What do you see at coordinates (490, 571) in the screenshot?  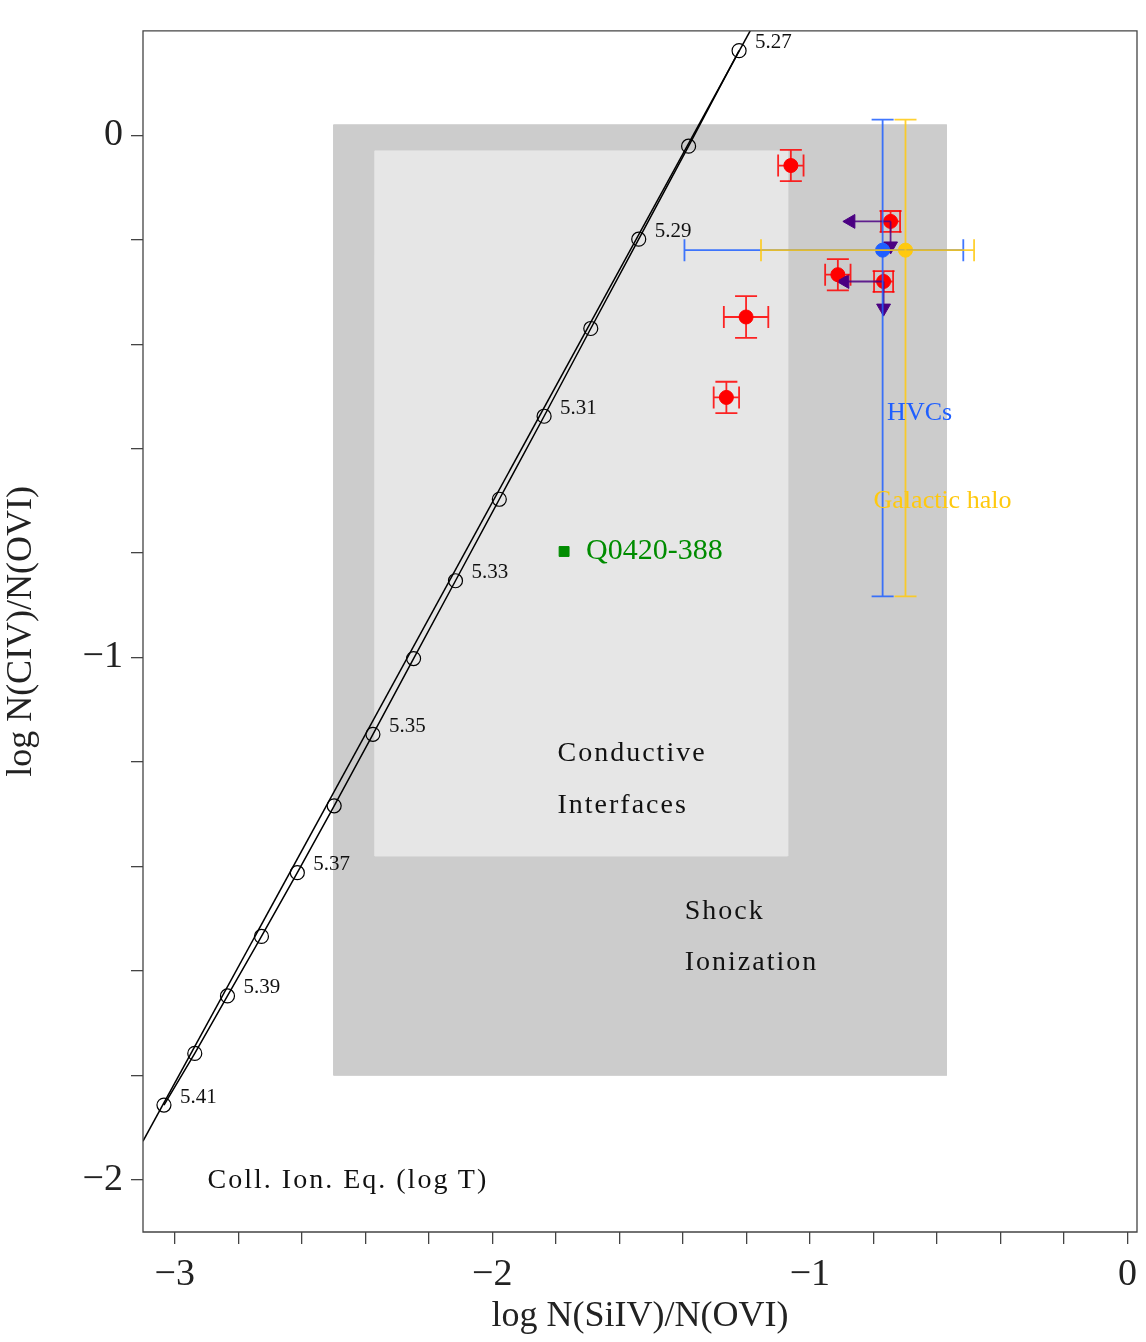 I see `annotation: 5.33` at bounding box center [490, 571].